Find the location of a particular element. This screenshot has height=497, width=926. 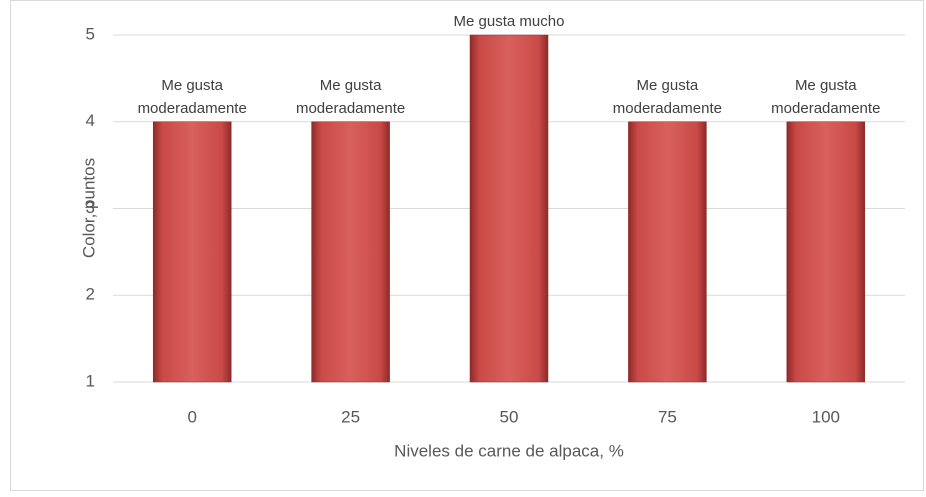

y-tick-label: 1 is located at coordinates (90, 380).